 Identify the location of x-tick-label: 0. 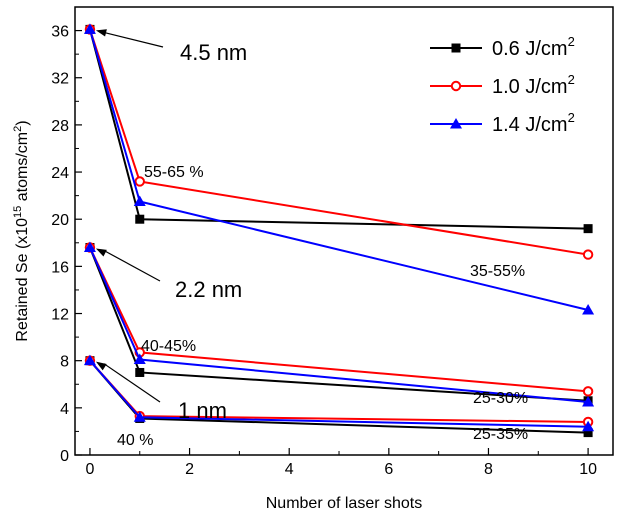
(89, 469).